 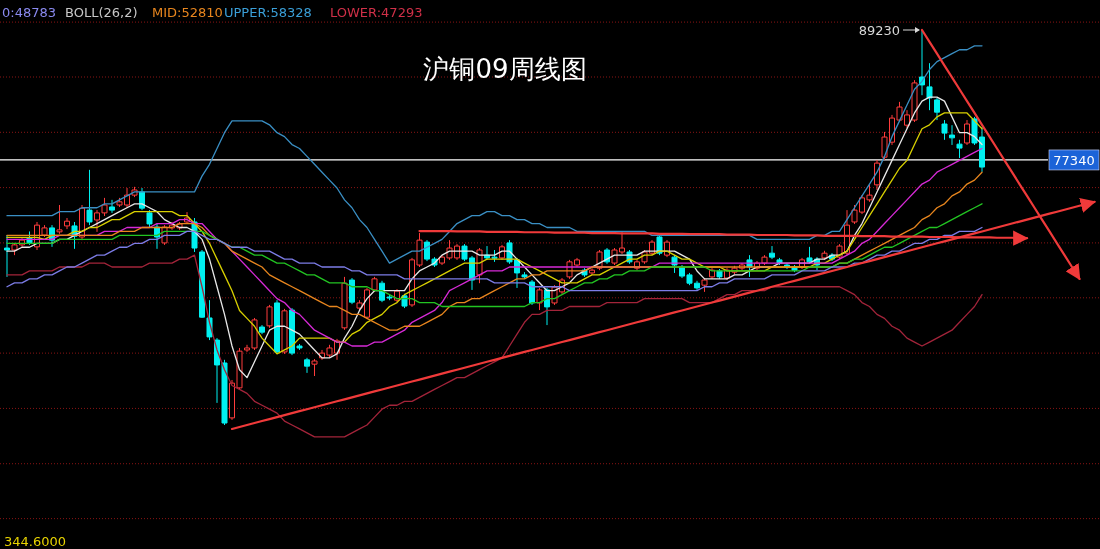 I want to click on annotation: 77340, so click(x=1074, y=160).